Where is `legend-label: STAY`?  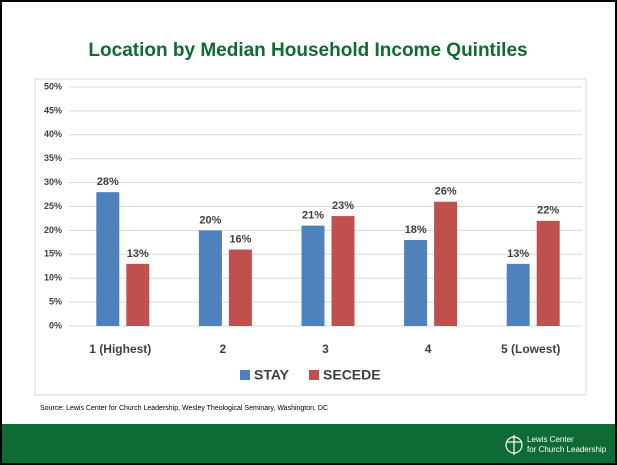 legend-label: STAY is located at coordinates (272, 375).